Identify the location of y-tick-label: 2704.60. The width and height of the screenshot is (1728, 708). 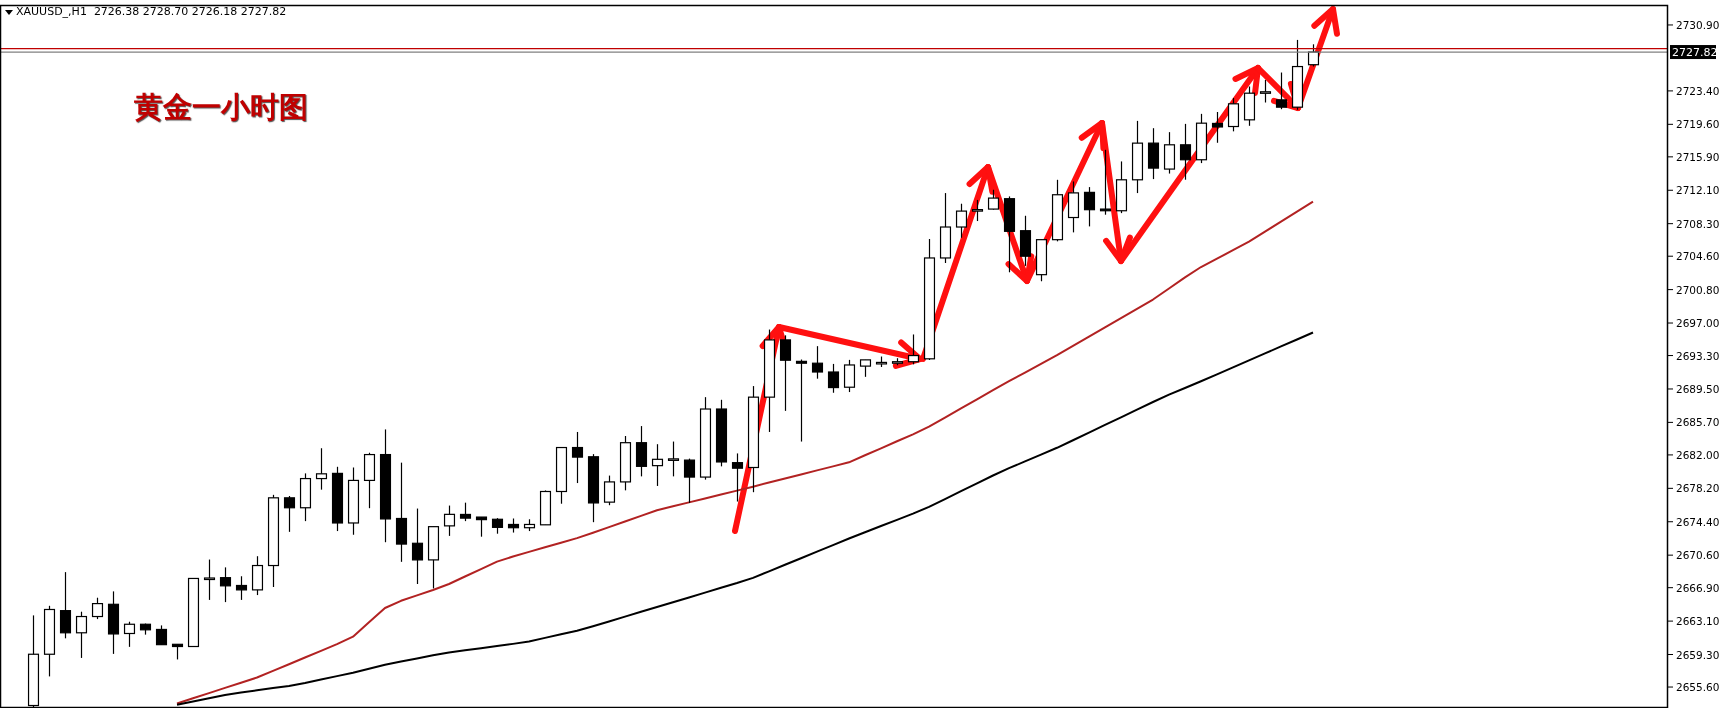
(1698, 256).